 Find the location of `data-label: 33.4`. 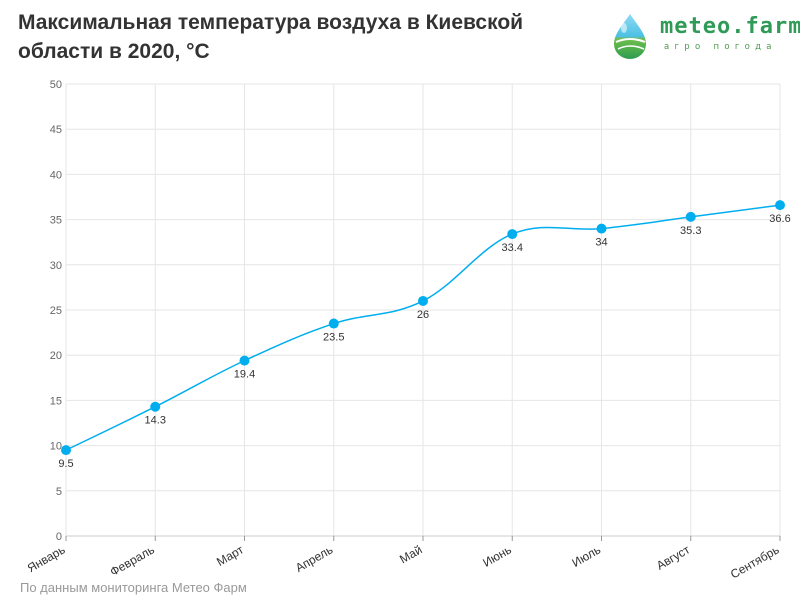

data-label: 33.4 is located at coordinates (512, 248).